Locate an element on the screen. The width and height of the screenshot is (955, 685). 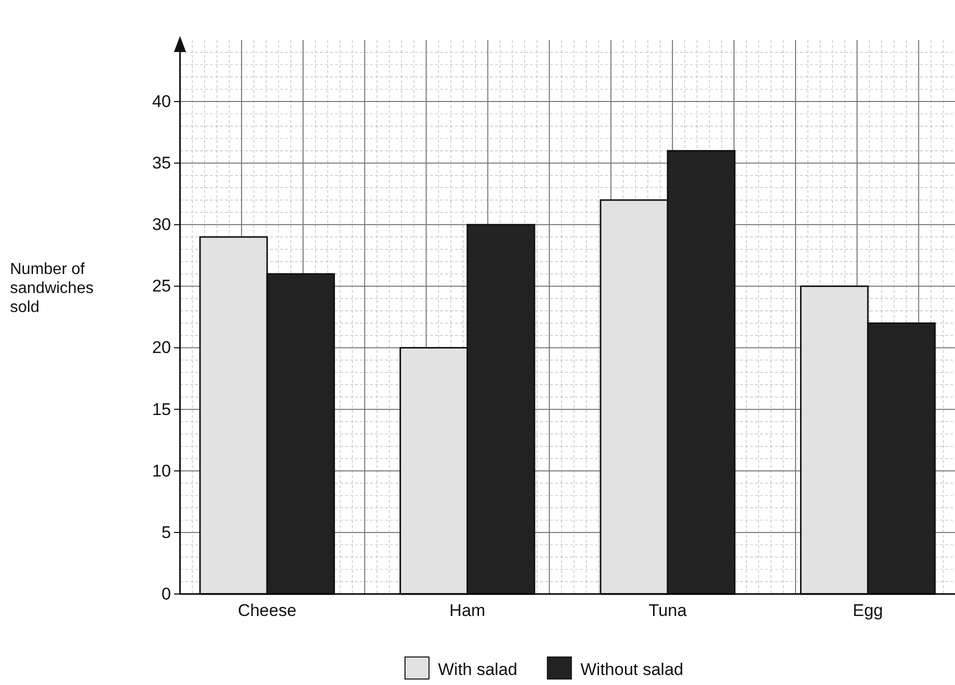
legend-label: With salad is located at coordinates (478, 669).